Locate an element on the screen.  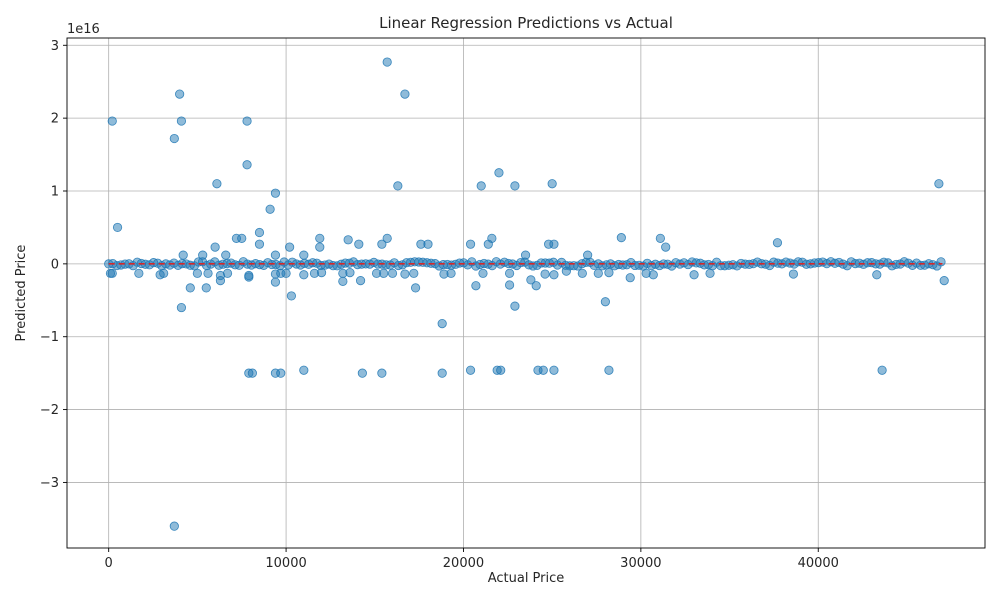
x-axis-title: Actual Price is located at coordinates (526, 578).